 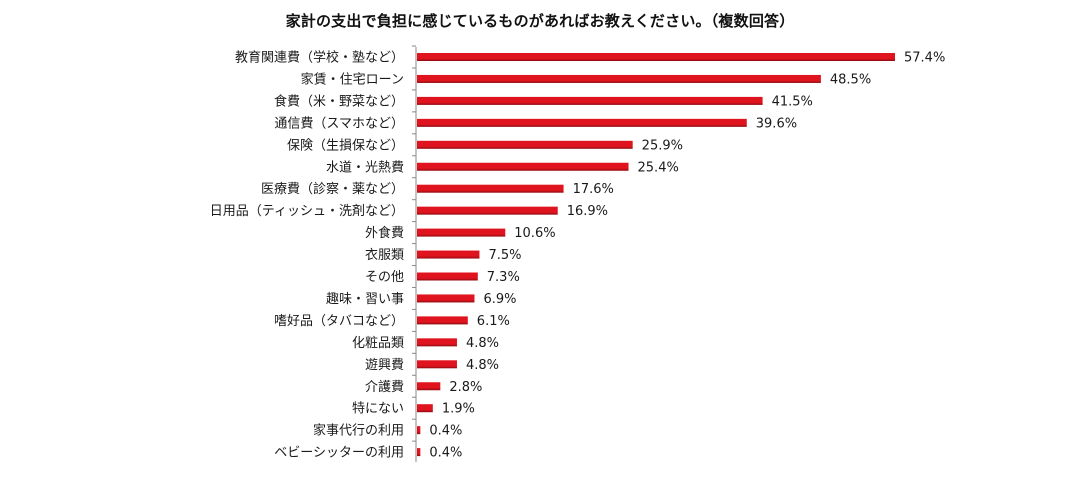 I want to click on category-label: 通信費（スマホなど）, so click(x=339, y=123).